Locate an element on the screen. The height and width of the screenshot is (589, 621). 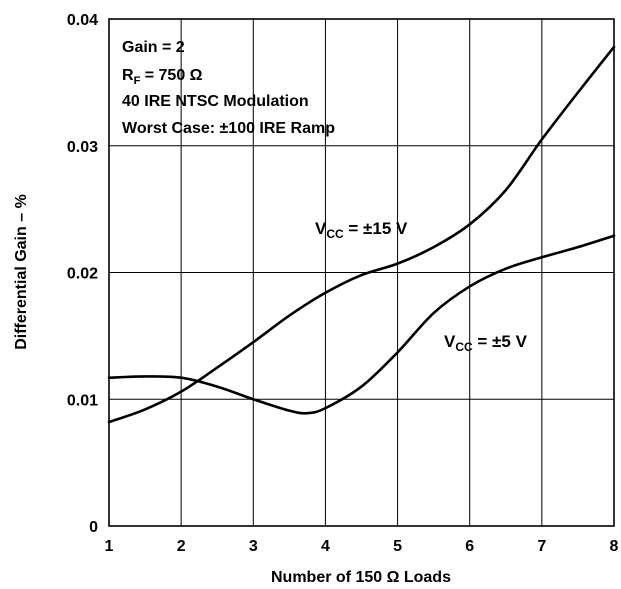
series-label-vcc-5v-main: V is located at coordinates (450, 341).